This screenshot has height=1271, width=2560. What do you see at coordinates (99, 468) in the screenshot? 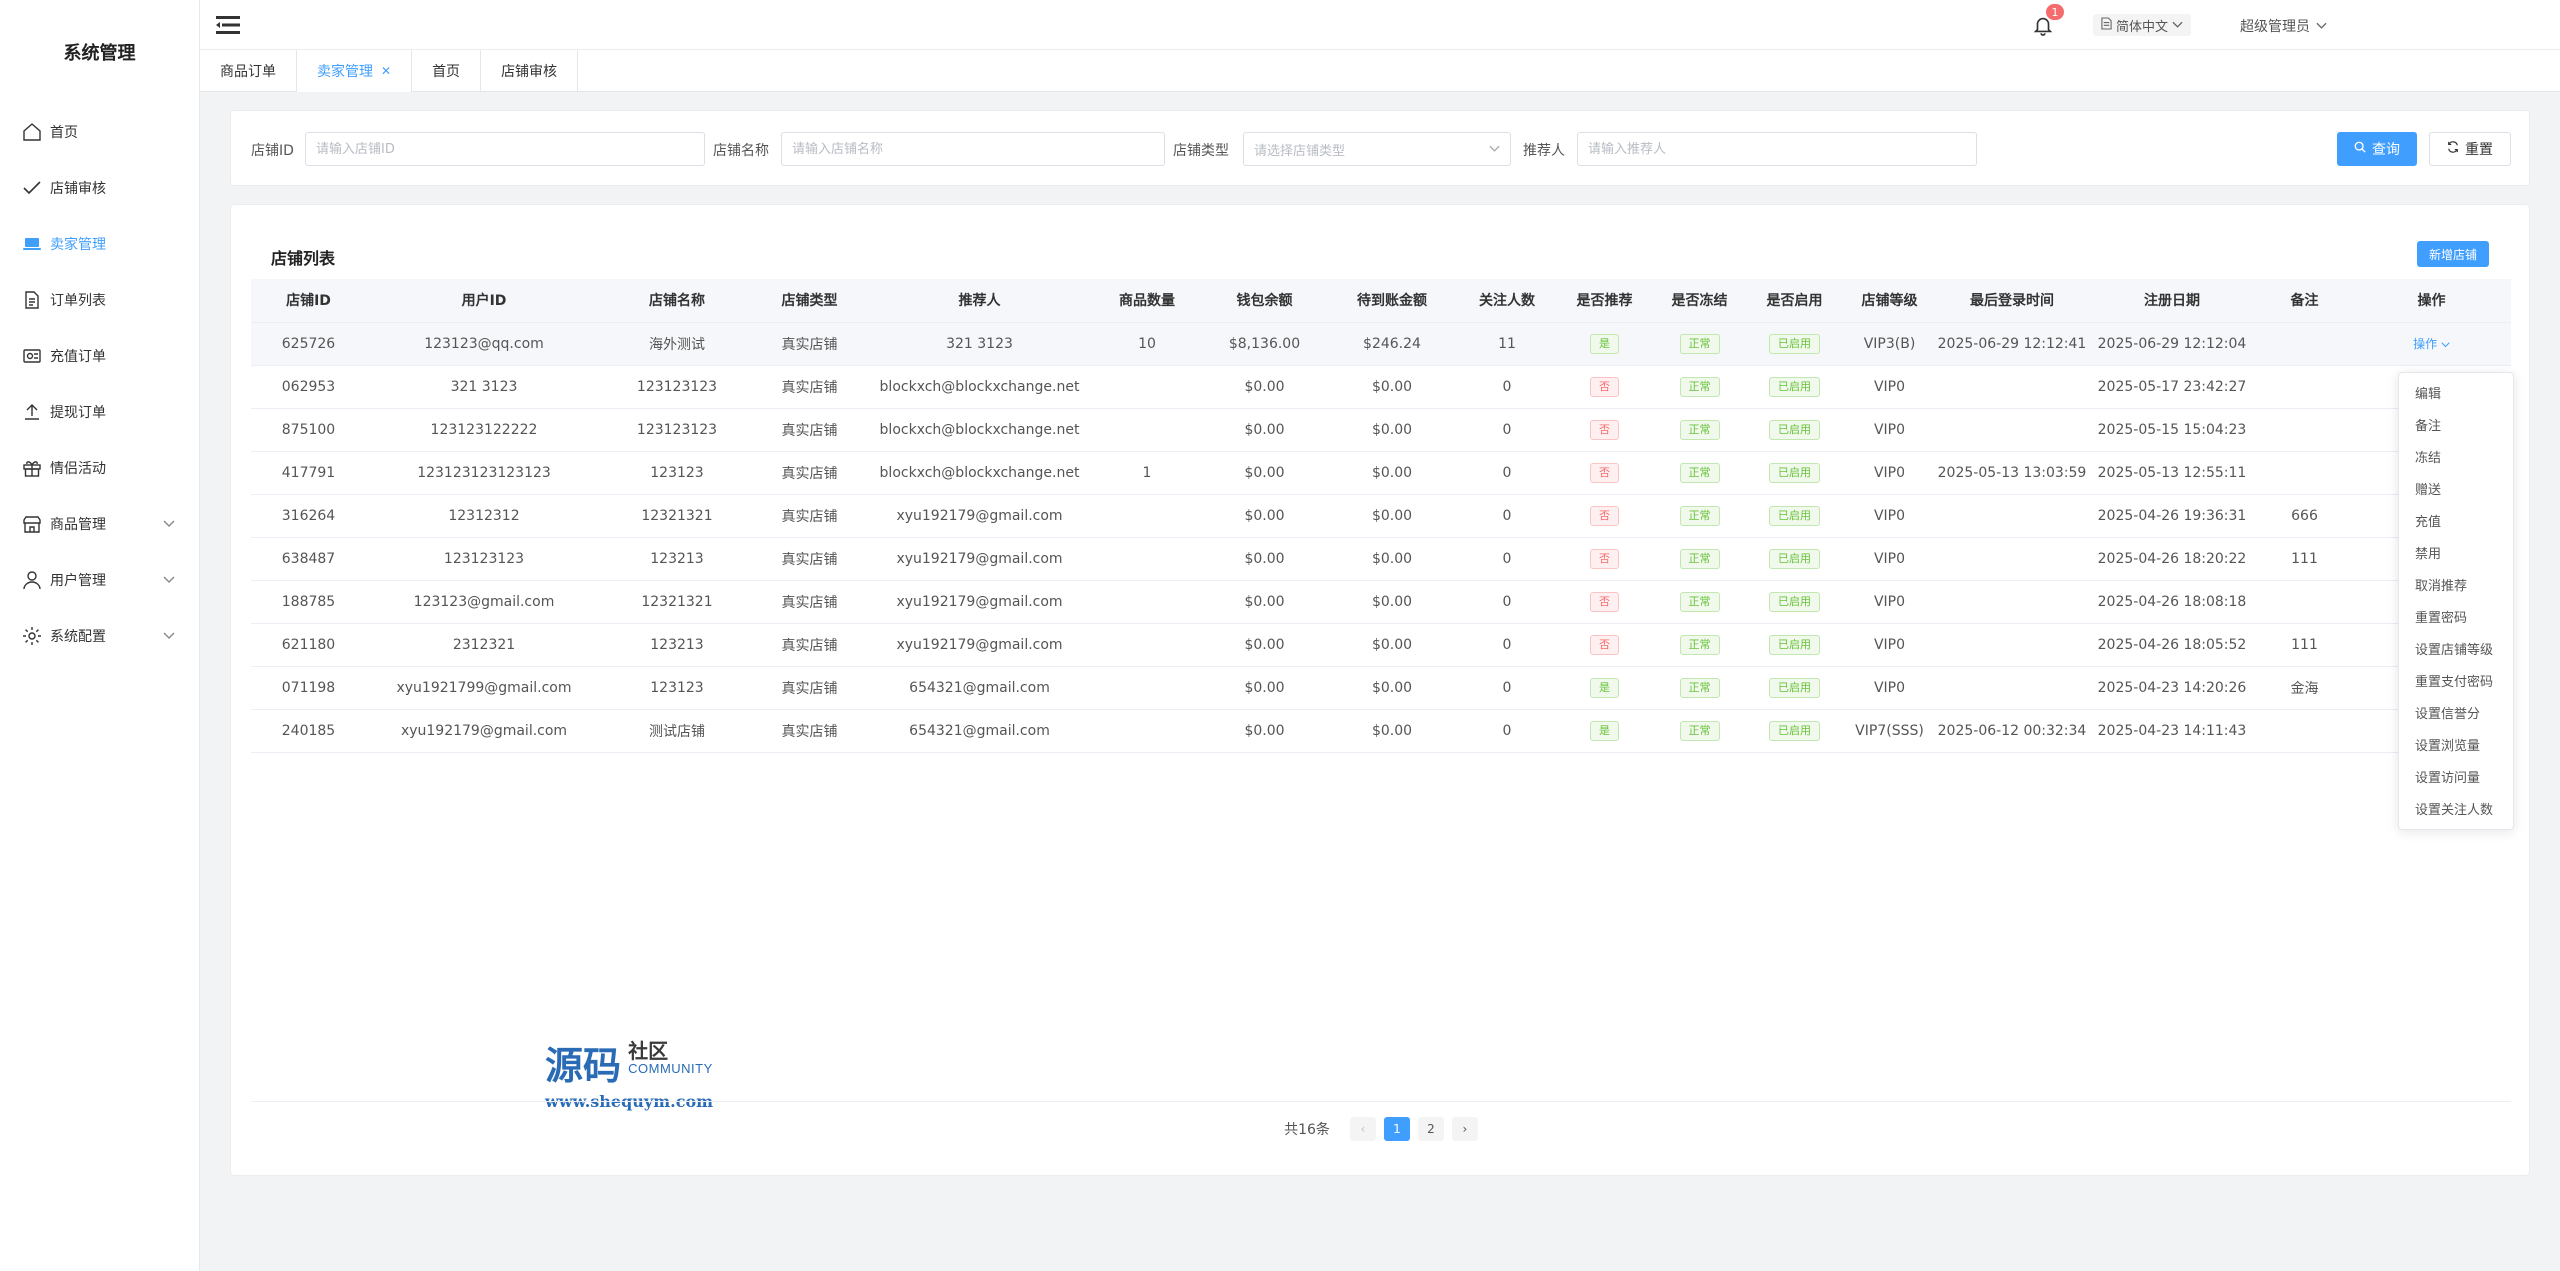
I see `sidebar-item: 情侣活动` at bounding box center [99, 468].